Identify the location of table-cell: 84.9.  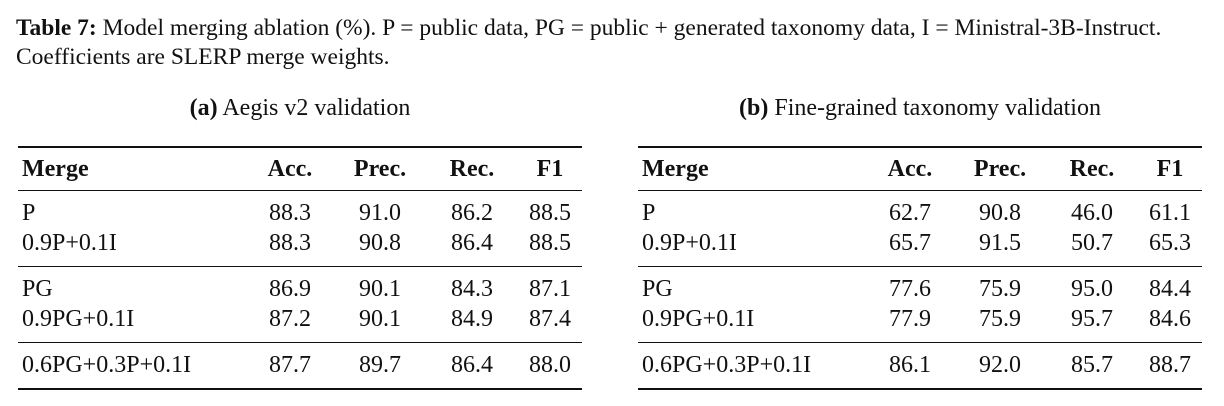
(472, 318).